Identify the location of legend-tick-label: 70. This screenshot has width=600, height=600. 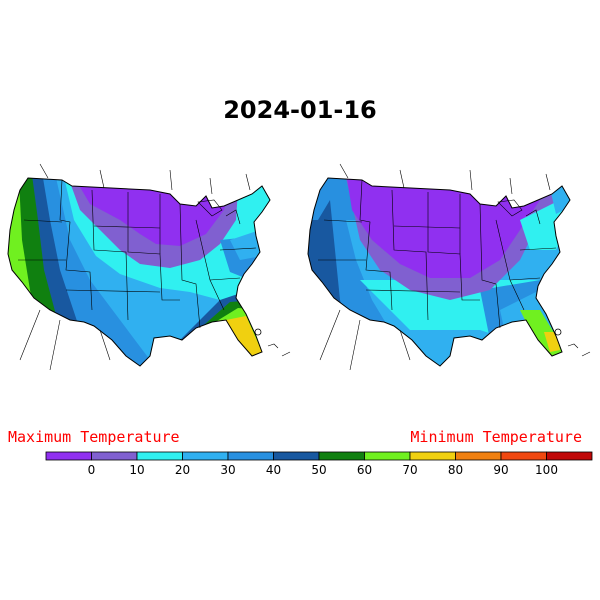
(409, 470).